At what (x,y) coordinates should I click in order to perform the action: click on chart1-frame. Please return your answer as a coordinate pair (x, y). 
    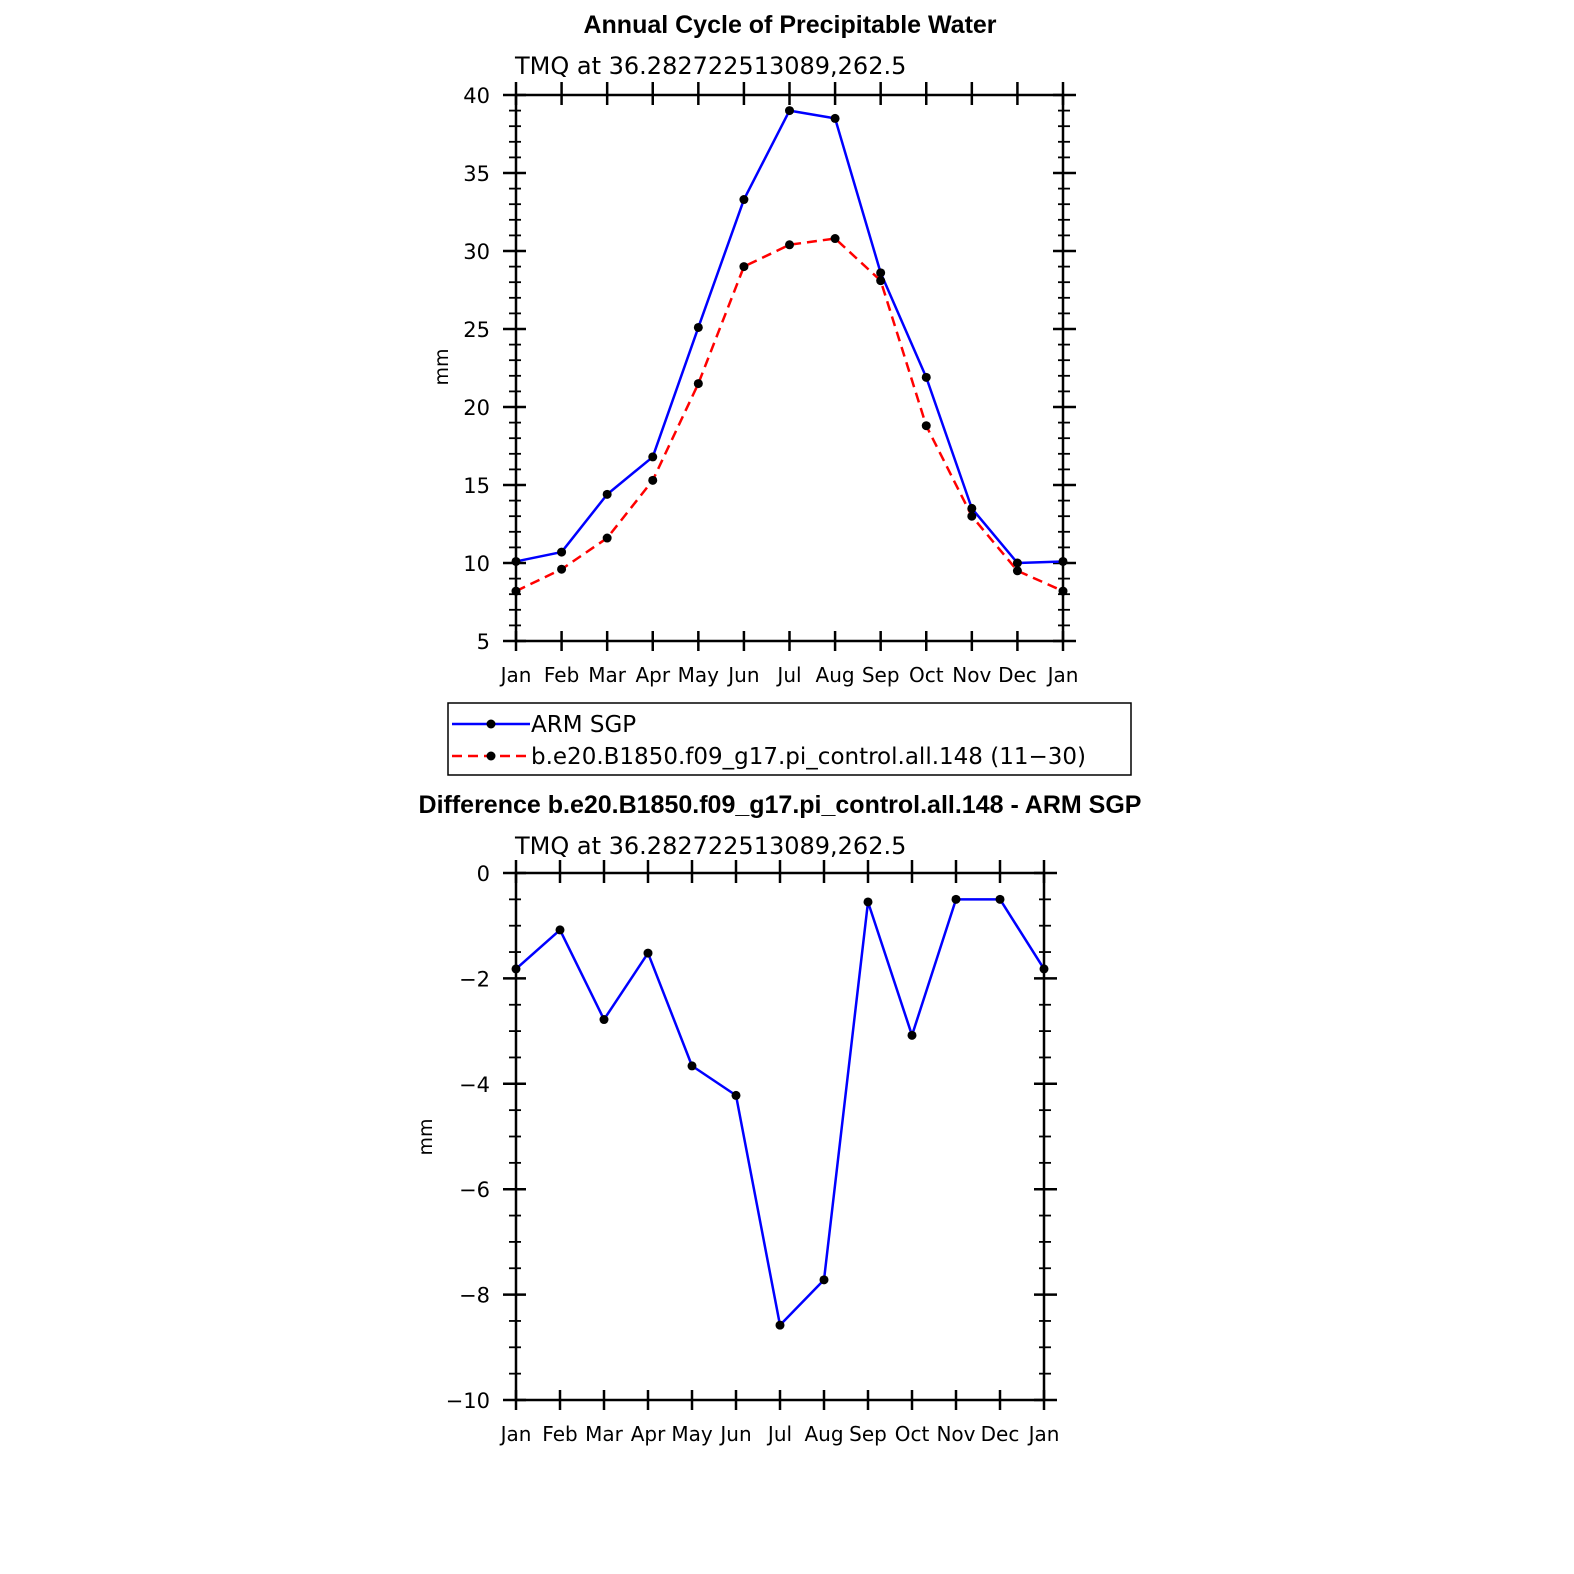
    Looking at the image, I should click on (789, 368).